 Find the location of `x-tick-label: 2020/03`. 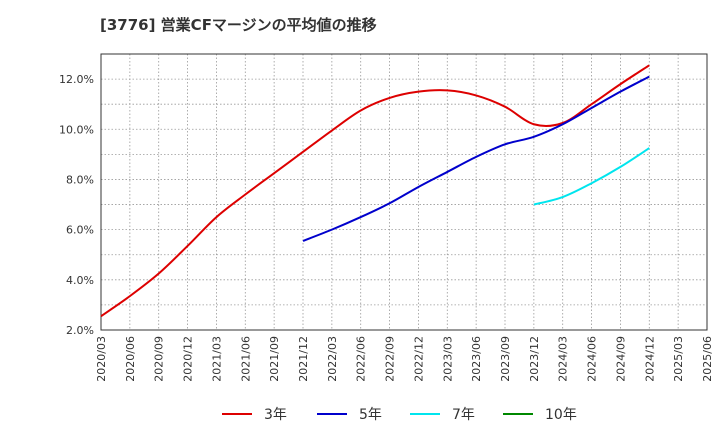

x-tick-label: 2020/03 is located at coordinates (101, 359).